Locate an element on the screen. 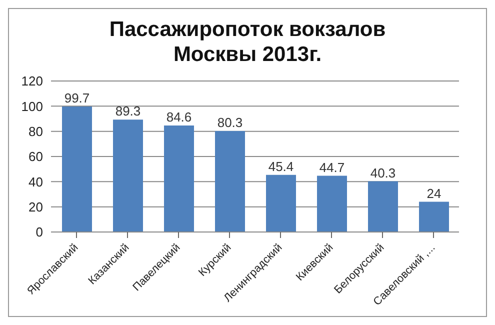 The height and width of the screenshot is (325, 495). data-label: 45.4 is located at coordinates (281, 166).